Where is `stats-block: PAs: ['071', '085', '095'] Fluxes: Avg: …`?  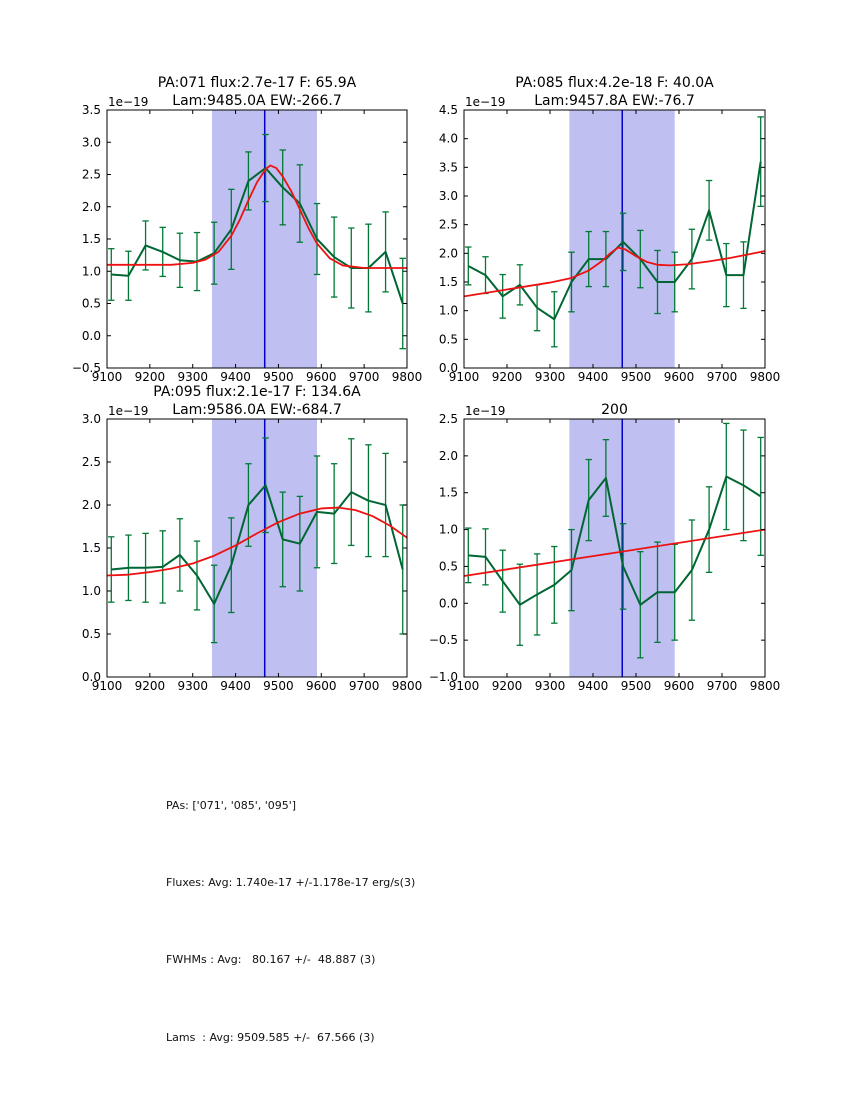
stats-block: PAs: ['071', '085', '095'] Fluxes: Avg: … is located at coordinates (290, 920).